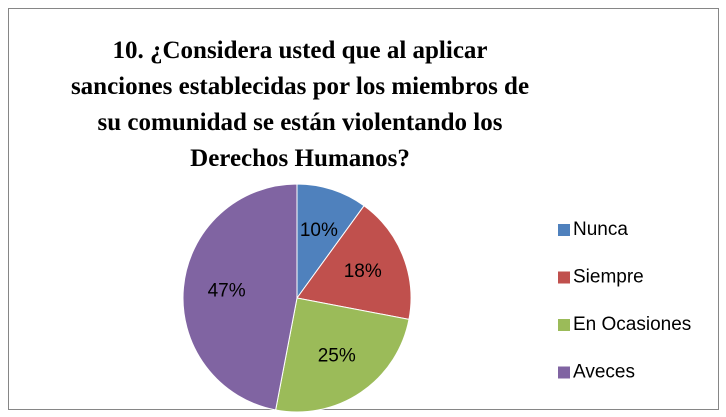 Image resolution: width=726 pixels, height=417 pixels. What do you see at coordinates (608, 277) in the screenshot?
I see `legend-label: Siempre` at bounding box center [608, 277].